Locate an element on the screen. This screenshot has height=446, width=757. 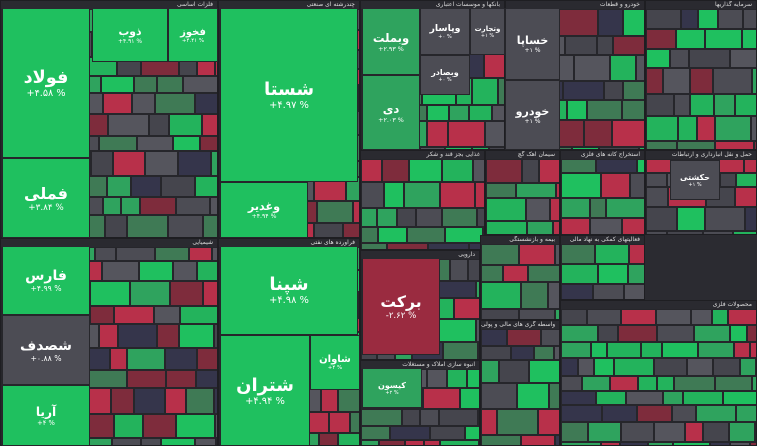
stock-tile: وبصادر +۰ % is located at coordinates (445, 75).